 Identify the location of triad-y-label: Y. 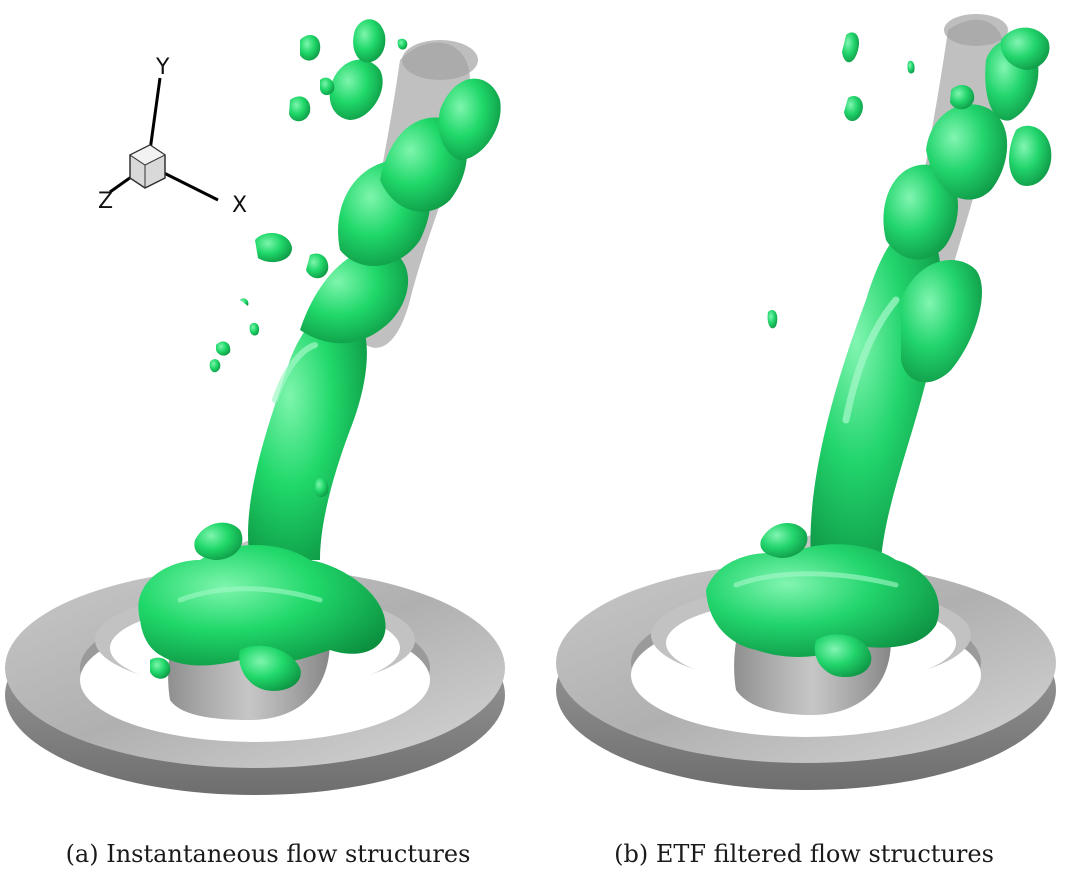
(162, 67).